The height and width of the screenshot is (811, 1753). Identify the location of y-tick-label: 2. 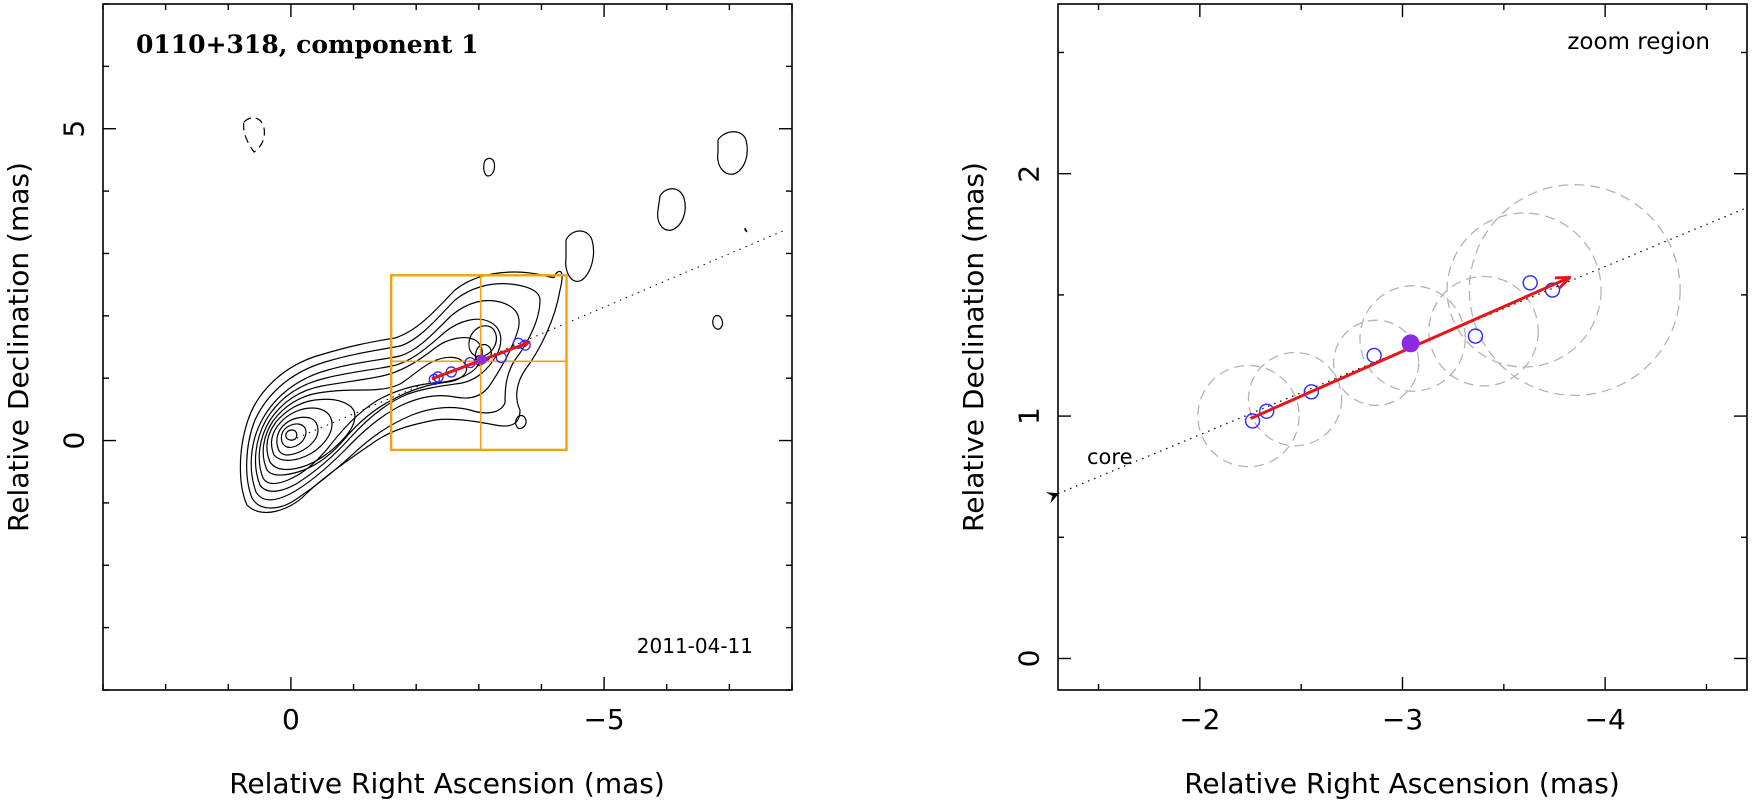
(1029, 174).